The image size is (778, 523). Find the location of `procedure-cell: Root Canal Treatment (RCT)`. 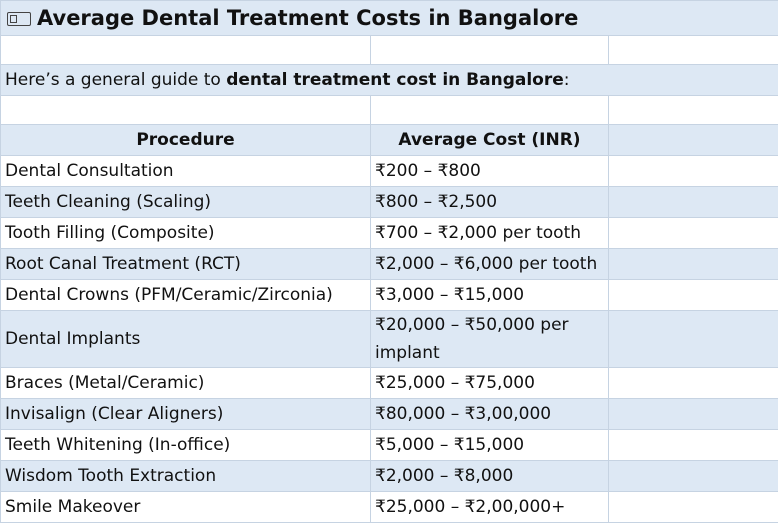

procedure-cell: Root Canal Treatment (RCT) is located at coordinates (186, 264).